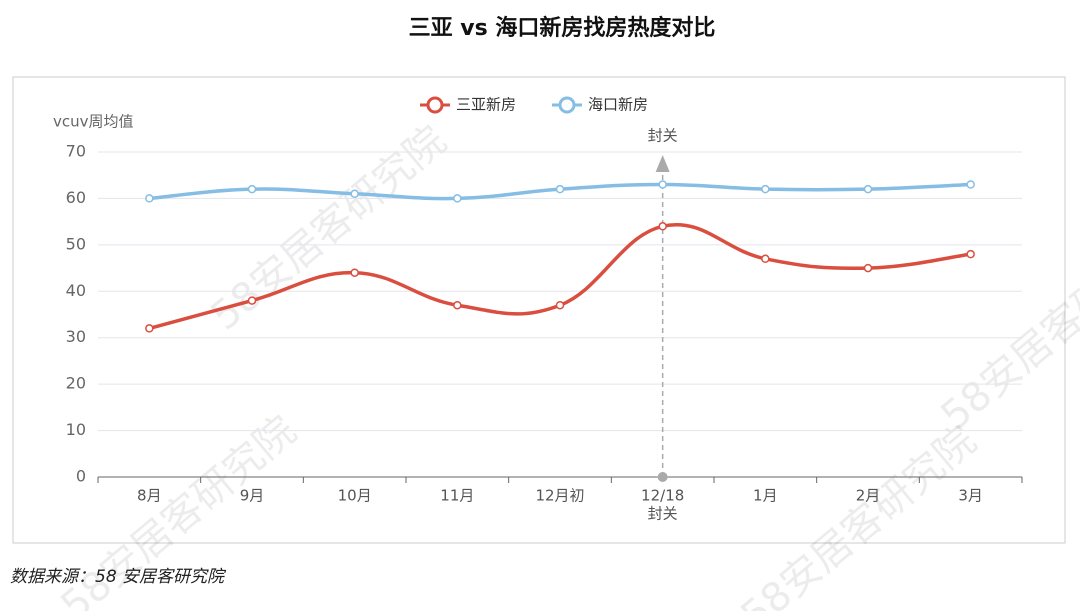 This screenshot has height=611, width=1080. Describe the element at coordinates (76, 336) in the screenshot. I see `y-tick-label: 30` at that location.